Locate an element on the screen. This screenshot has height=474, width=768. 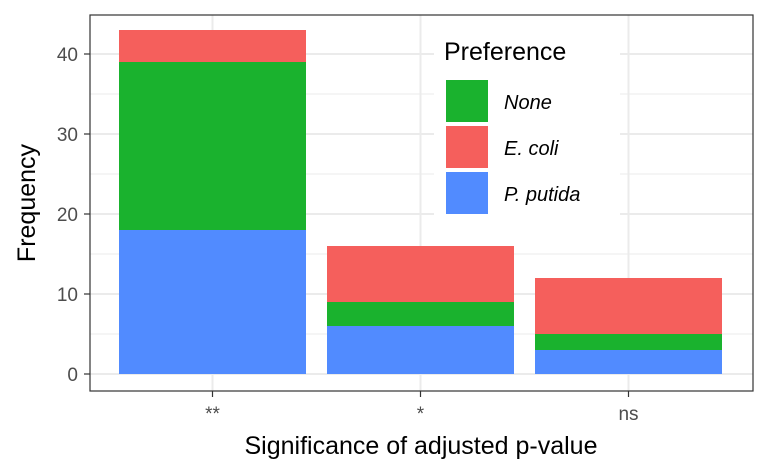
x-axis-title: Significance of adjusted p-value is located at coordinates (420, 446).